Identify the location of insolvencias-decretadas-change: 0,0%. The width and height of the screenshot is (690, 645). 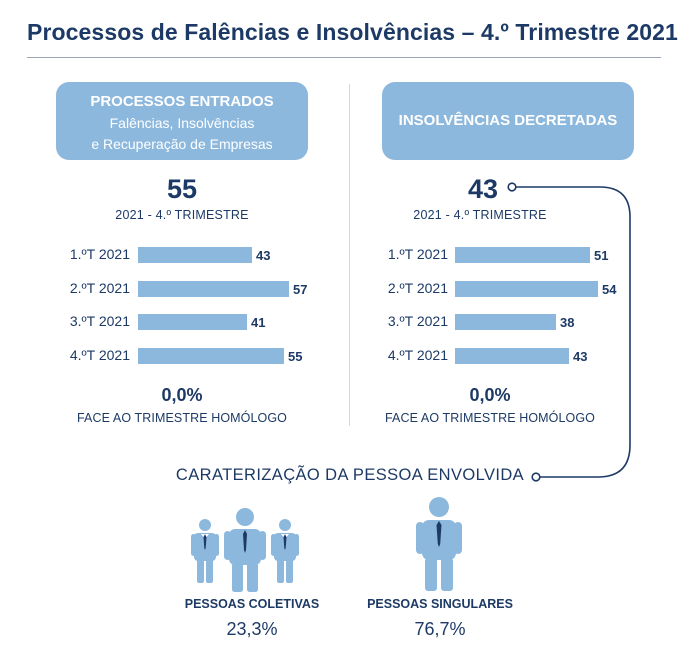
(490, 395).